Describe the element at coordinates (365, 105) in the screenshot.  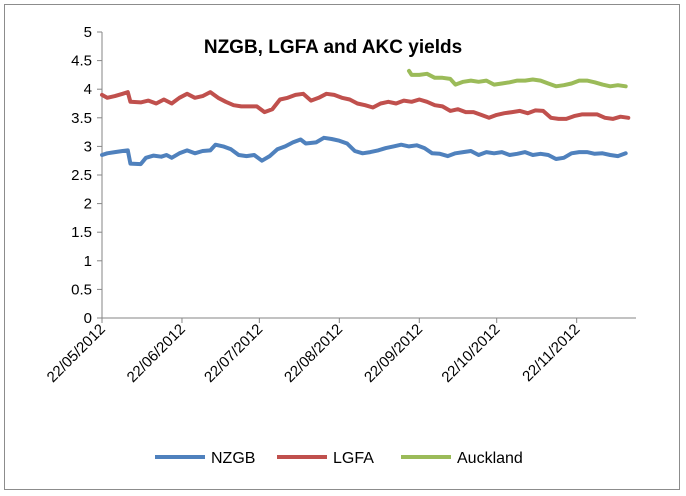
I see `series-line-lgfa` at that location.